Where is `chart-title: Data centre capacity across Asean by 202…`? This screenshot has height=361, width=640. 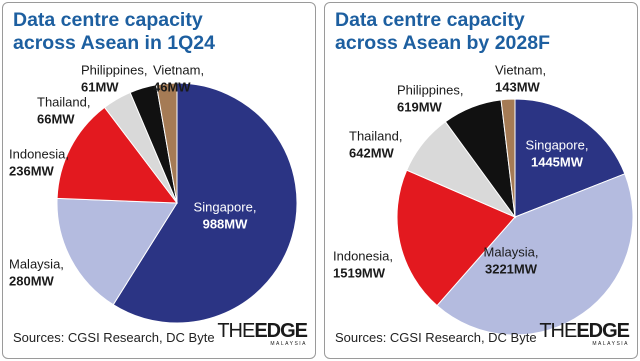 chart-title: Data centre capacity across Asean by 202… is located at coordinates (442, 31).